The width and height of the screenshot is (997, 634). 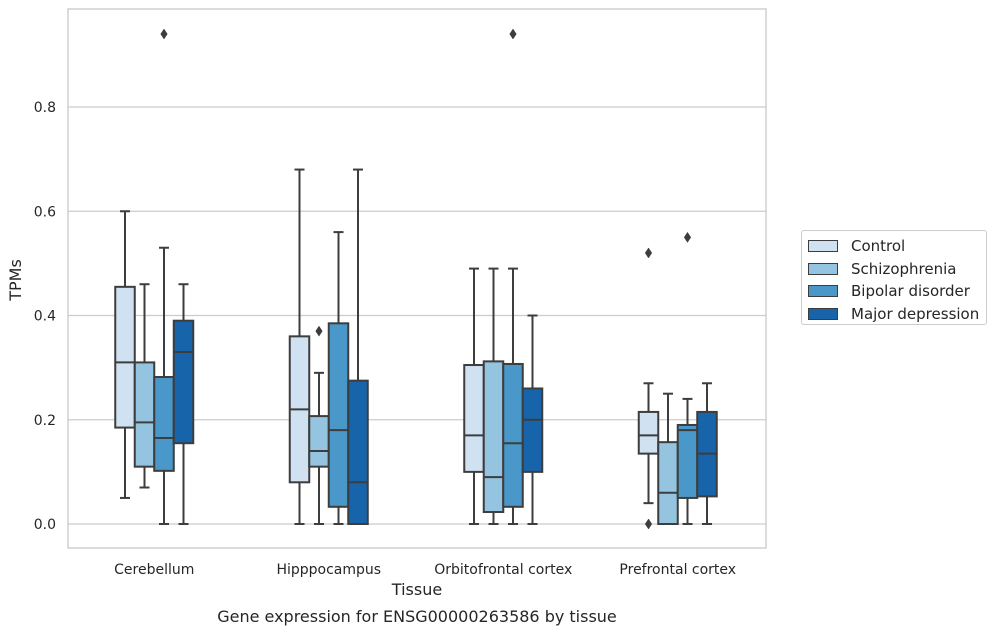 What do you see at coordinates (878, 246) in the screenshot?
I see `legend-label: Control` at bounding box center [878, 246].